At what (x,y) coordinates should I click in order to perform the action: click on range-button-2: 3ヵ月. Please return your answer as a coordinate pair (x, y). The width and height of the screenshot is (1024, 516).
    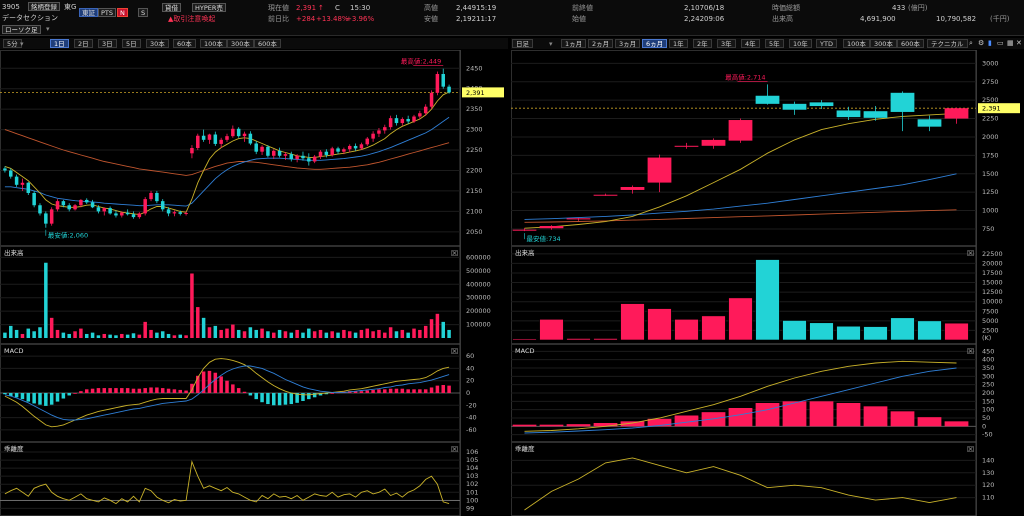
    Looking at the image, I should click on (628, 43).